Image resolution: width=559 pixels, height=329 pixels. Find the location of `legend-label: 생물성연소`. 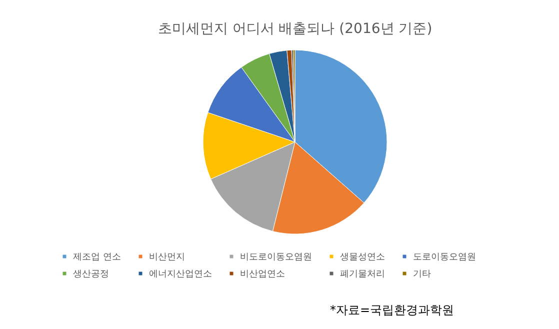

legend-label: 생물성연소 is located at coordinates (362, 257).